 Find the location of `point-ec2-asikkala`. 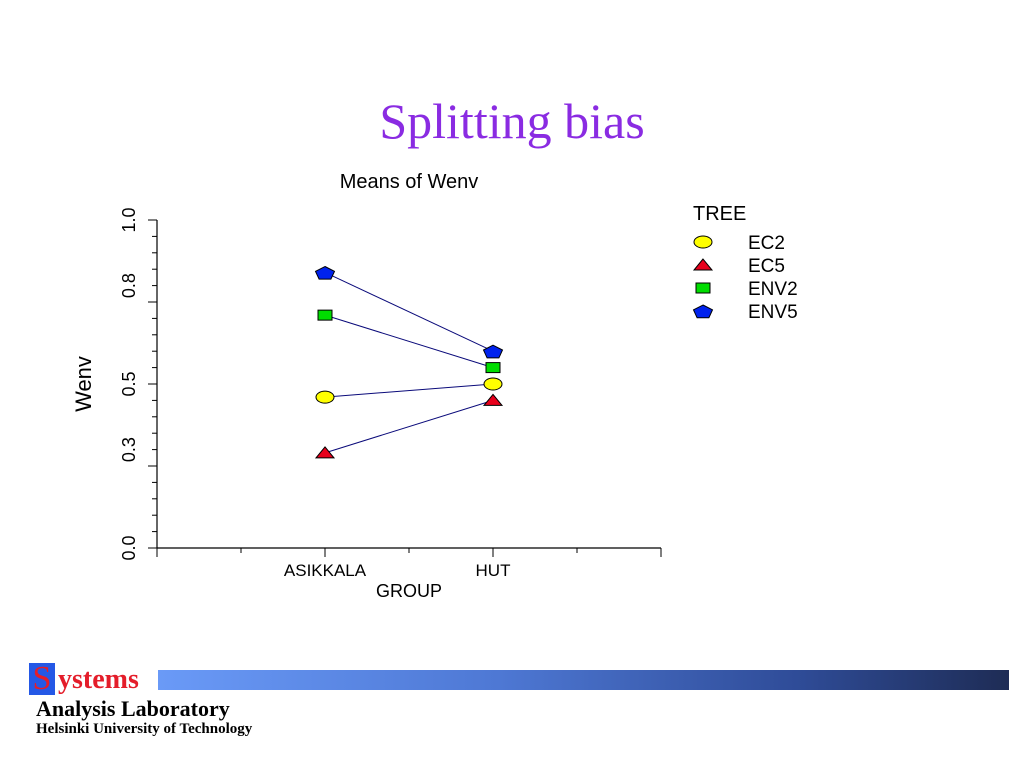

point-ec2-asikkala is located at coordinates (325, 397).